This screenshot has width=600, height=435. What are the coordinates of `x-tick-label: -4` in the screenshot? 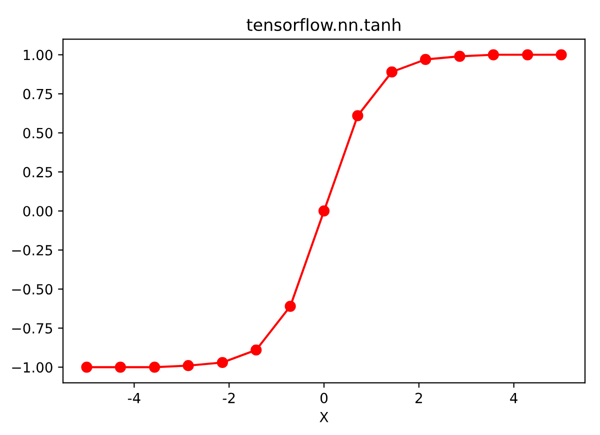 It's located at (134, 398).